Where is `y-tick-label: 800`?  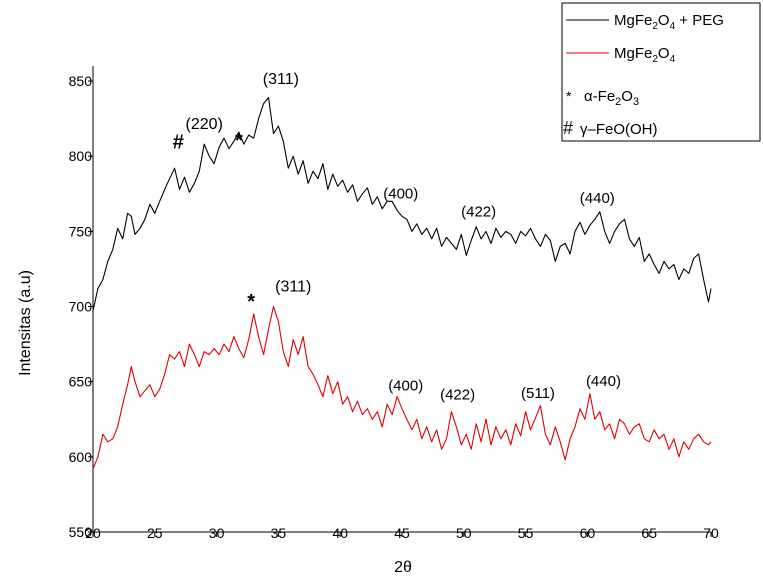 y-tick-label: 800 is located at coordinates (81, 156).